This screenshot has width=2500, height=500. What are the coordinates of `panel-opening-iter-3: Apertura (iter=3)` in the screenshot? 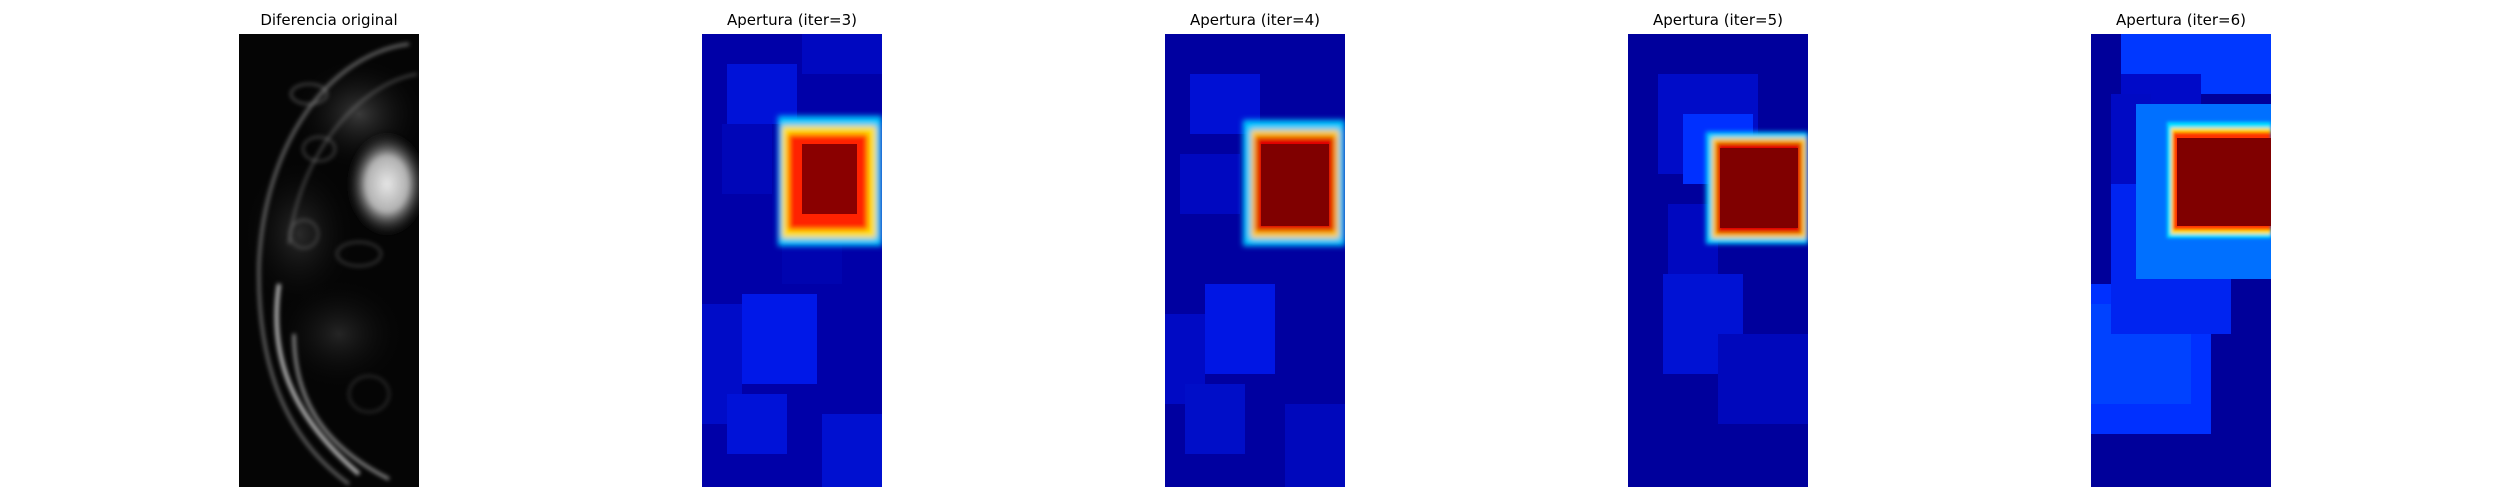 It's located at (792, 250).